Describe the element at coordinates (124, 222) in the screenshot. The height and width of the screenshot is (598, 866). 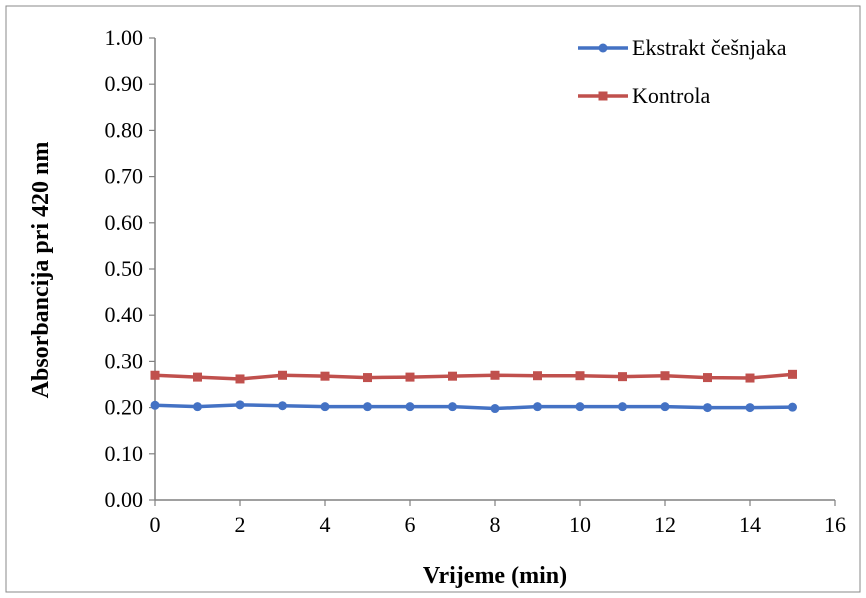
I see `y-tick-label: 0.60` at that location.